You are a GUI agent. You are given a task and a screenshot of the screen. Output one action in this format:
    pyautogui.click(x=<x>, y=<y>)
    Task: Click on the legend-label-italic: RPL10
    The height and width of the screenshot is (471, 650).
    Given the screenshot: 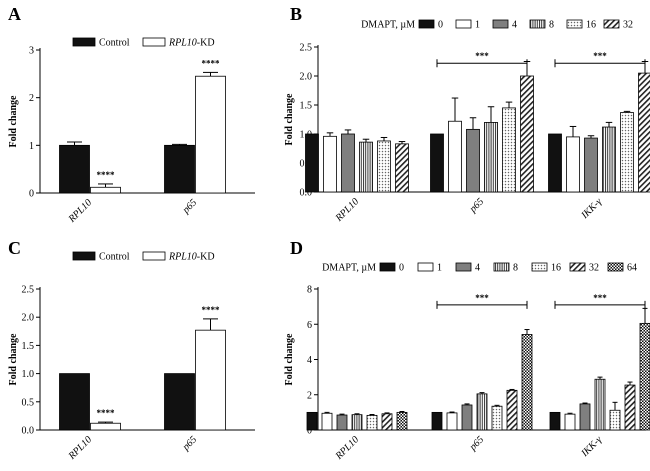 What is the action you would take?
    pyautogui.click(x=182, y=257)
    